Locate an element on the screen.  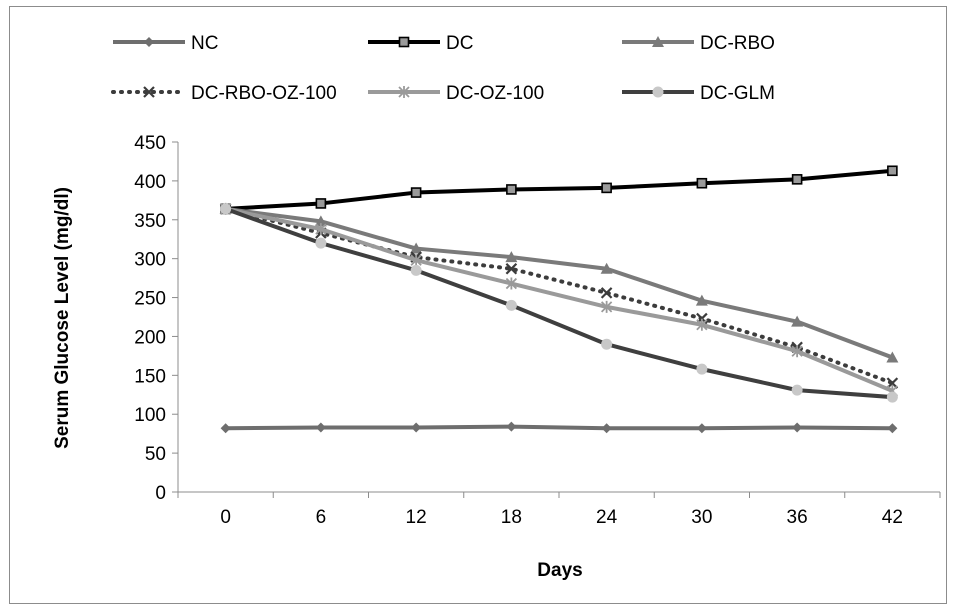
y-tick-label: 100 is located at coordinates (150, 415).